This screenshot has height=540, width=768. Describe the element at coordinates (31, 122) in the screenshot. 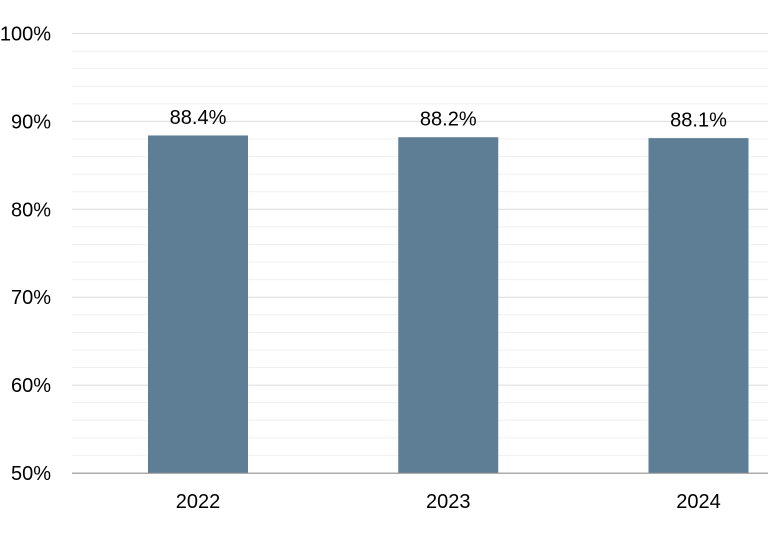

I see `y-tick-label: 90%` at that location.